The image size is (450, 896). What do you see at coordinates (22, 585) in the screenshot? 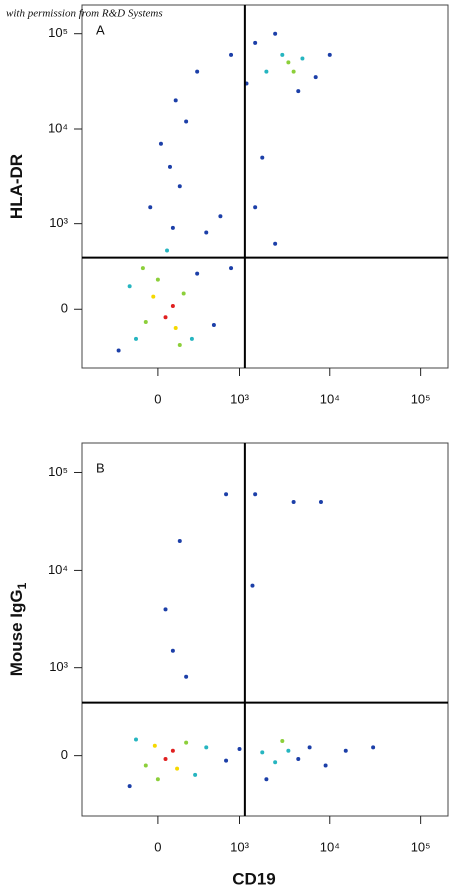
I see `y-axis-title-subscript: 1` at bounding box center [22, 585].